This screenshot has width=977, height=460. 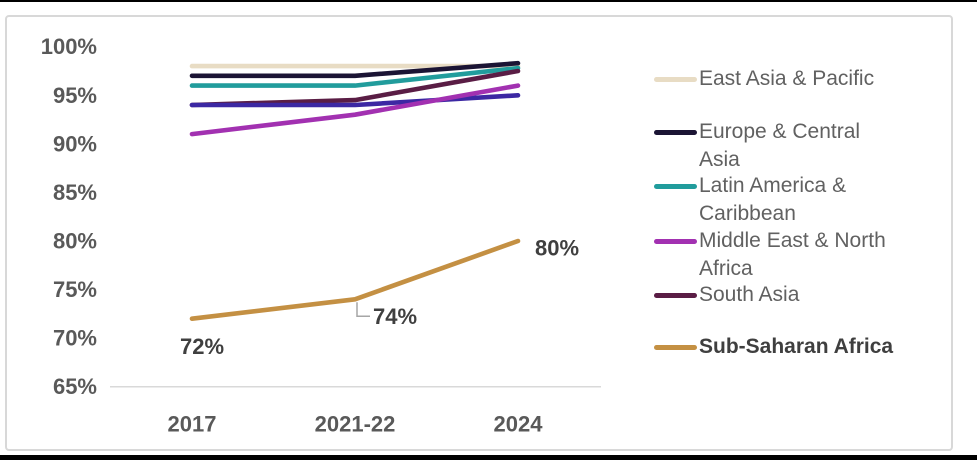 What do you see at coordinates (488, 1) in the screenshot?
I see `screenshot-top-border` at bounding box center [488, 1].